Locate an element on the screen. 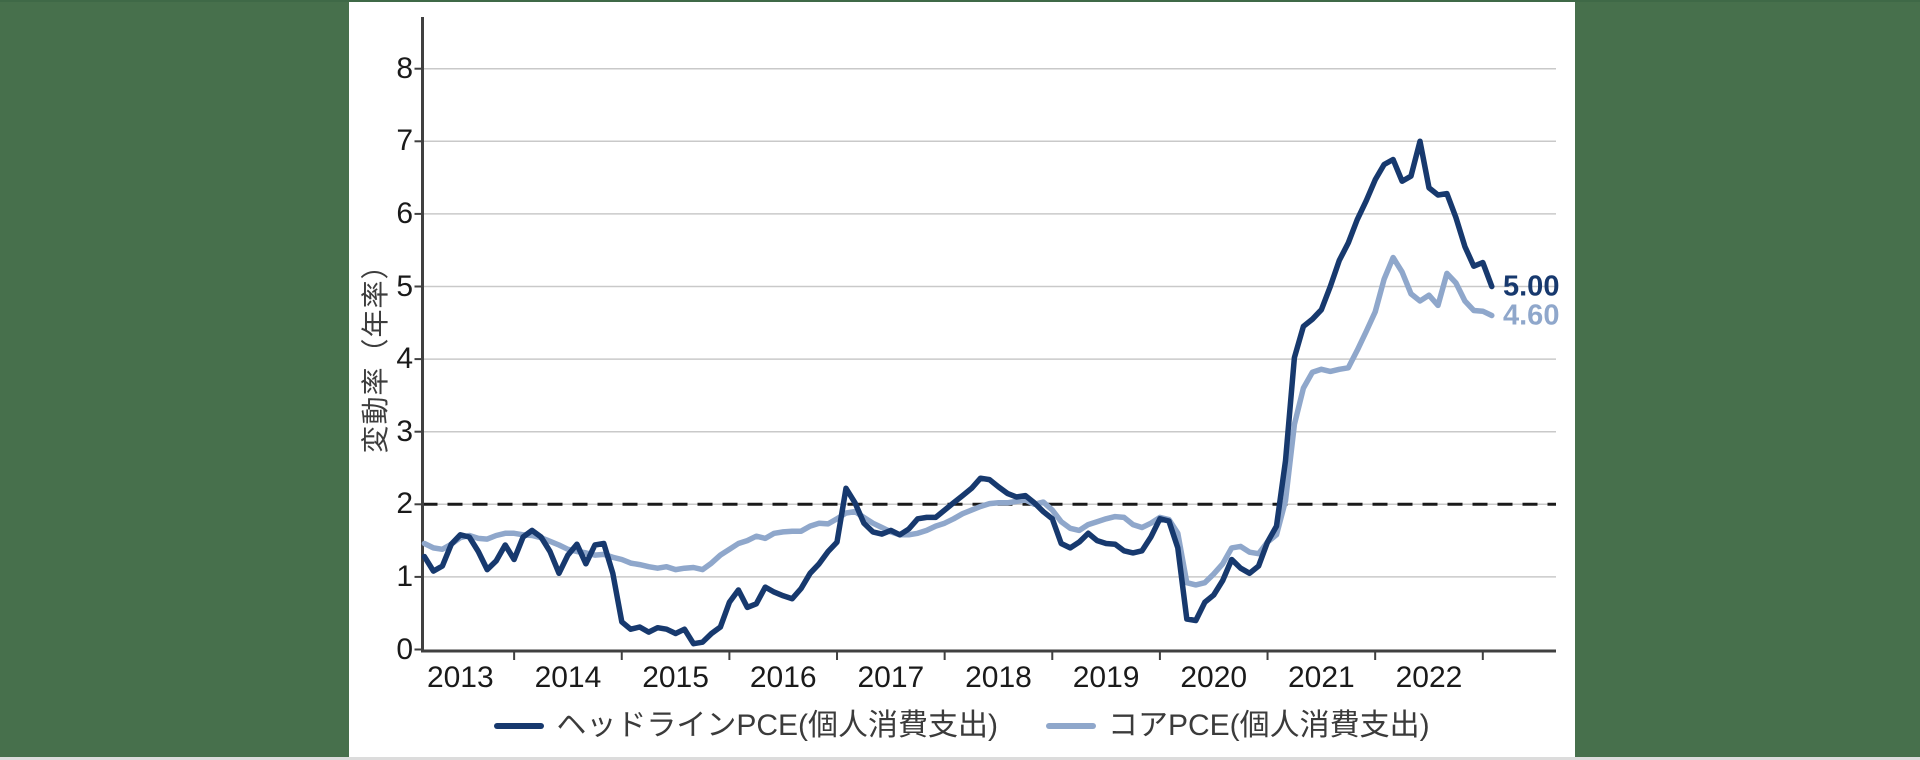 This screenshot has height=760, width=1920. bottom-gray-edge is located at coordinates (960, 758).